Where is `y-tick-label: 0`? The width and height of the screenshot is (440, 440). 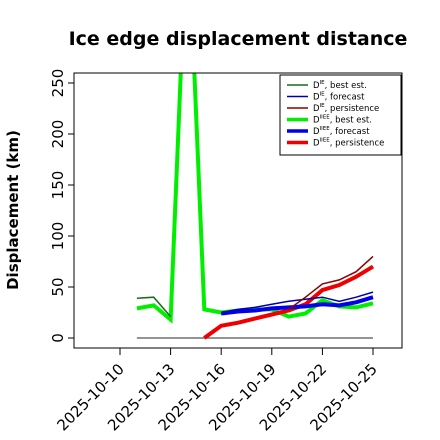
y-tick-label: 0 is located at coordinates (58, 338).